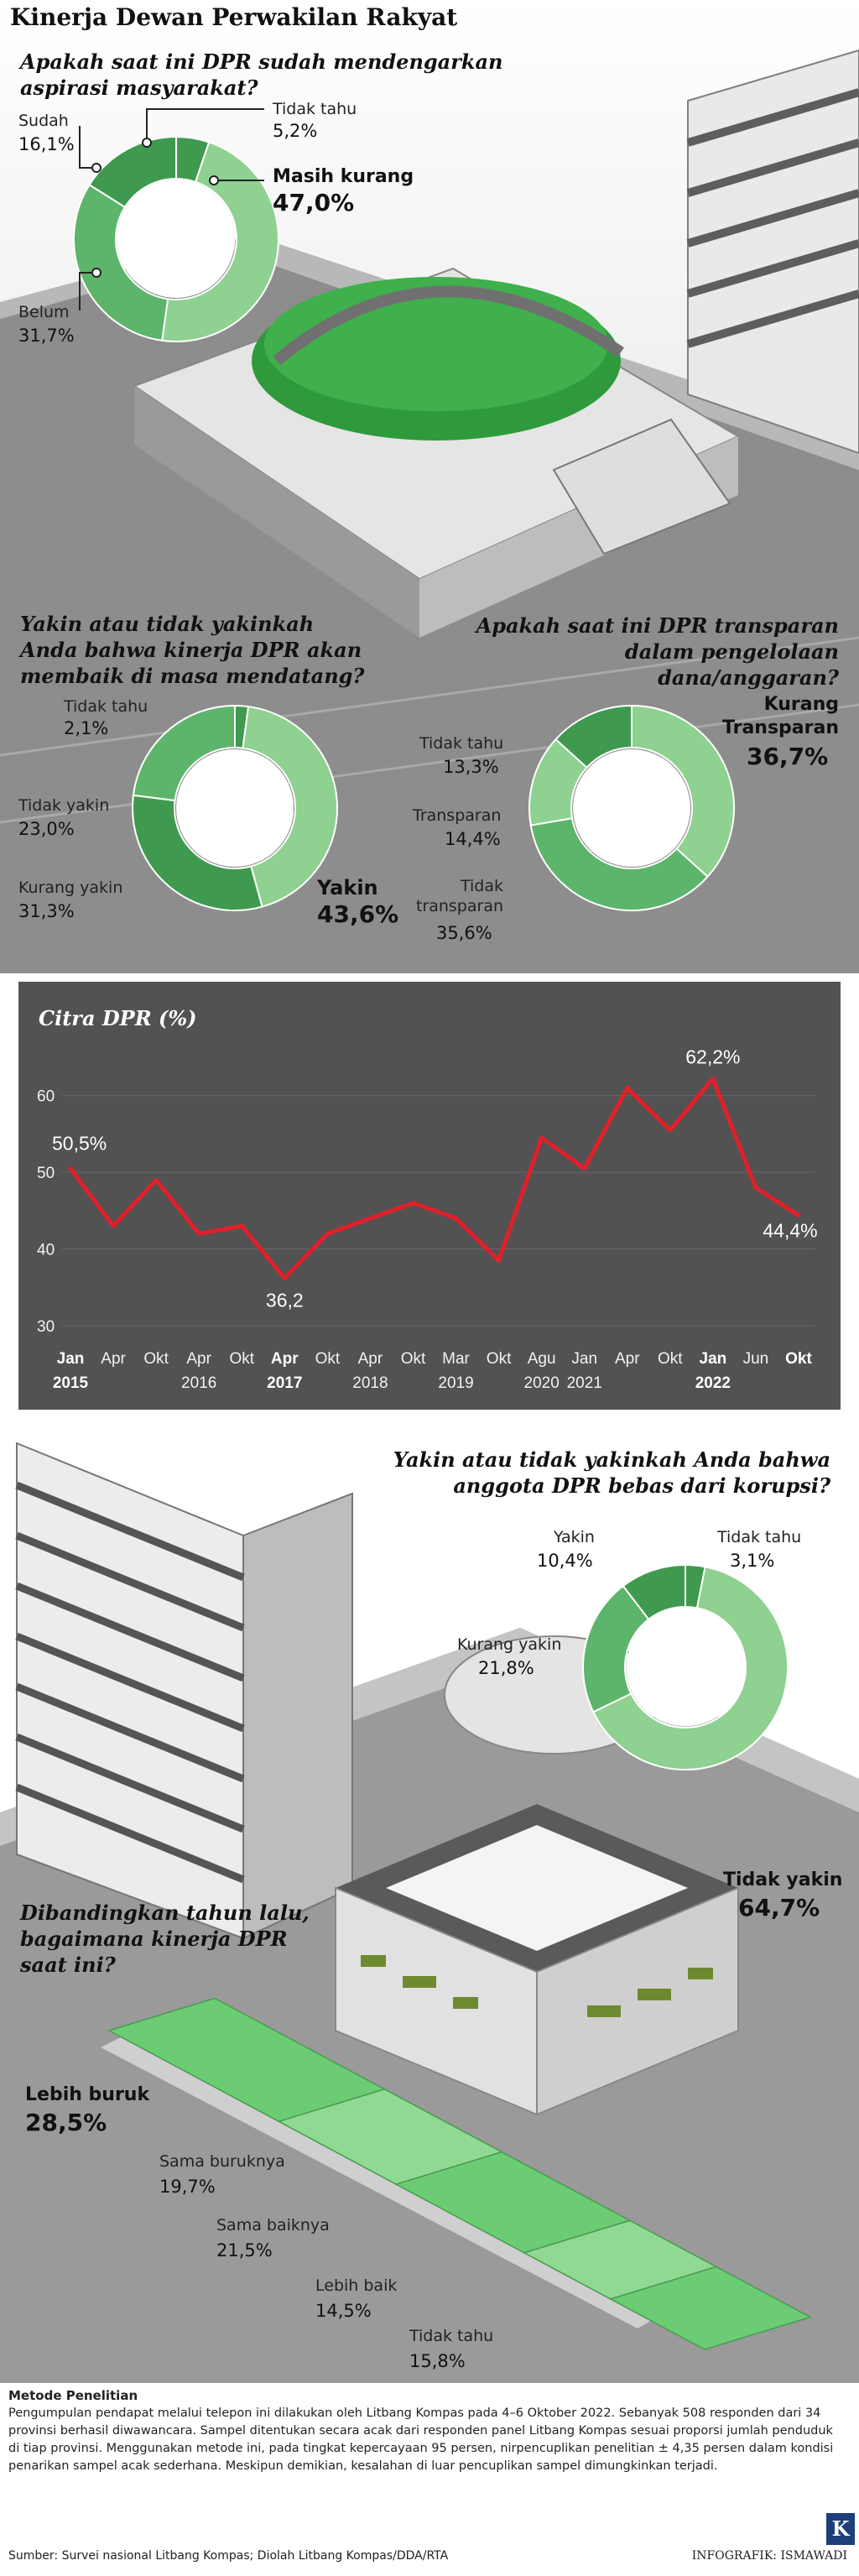 The width and height of the screenshot is (859, 2576). I want to click on q1-label-masih-kurang: Masih kurang, so click(343, 176).